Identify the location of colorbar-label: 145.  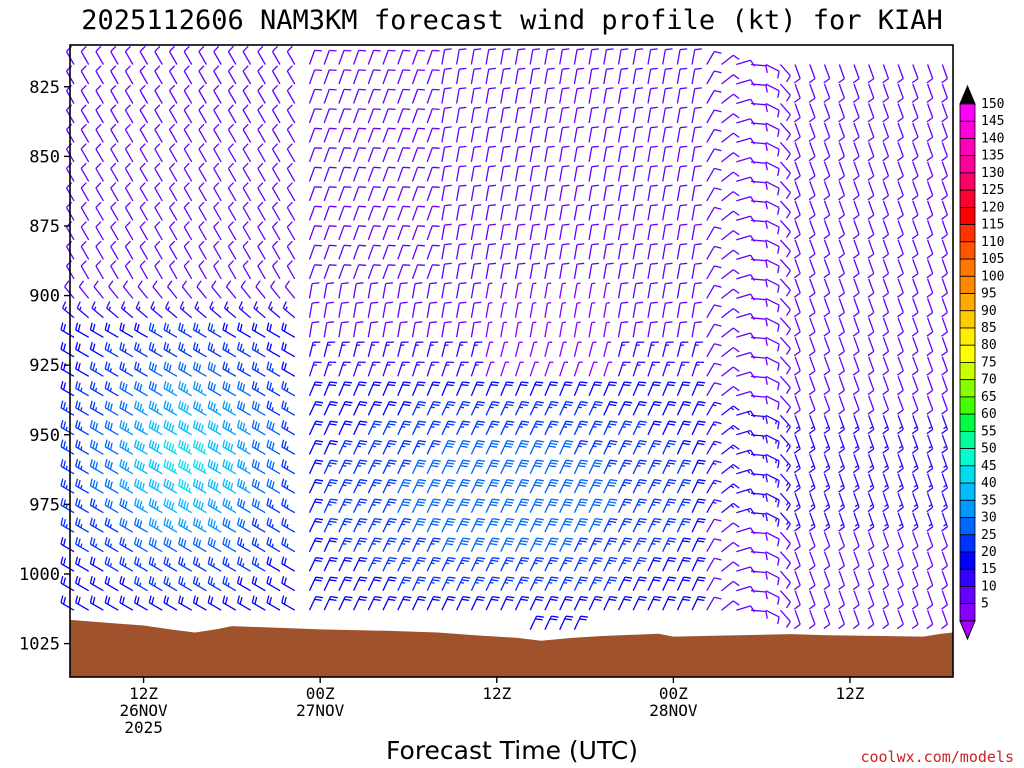
(992, 121).